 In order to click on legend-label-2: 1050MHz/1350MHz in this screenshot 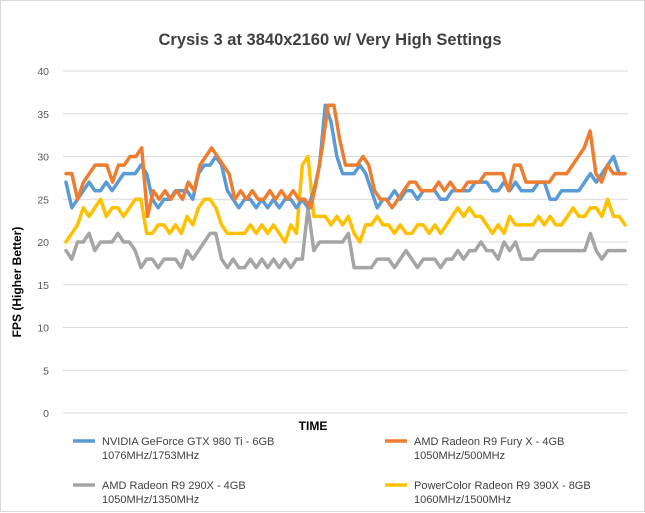, I will do `click(150, 500)`.